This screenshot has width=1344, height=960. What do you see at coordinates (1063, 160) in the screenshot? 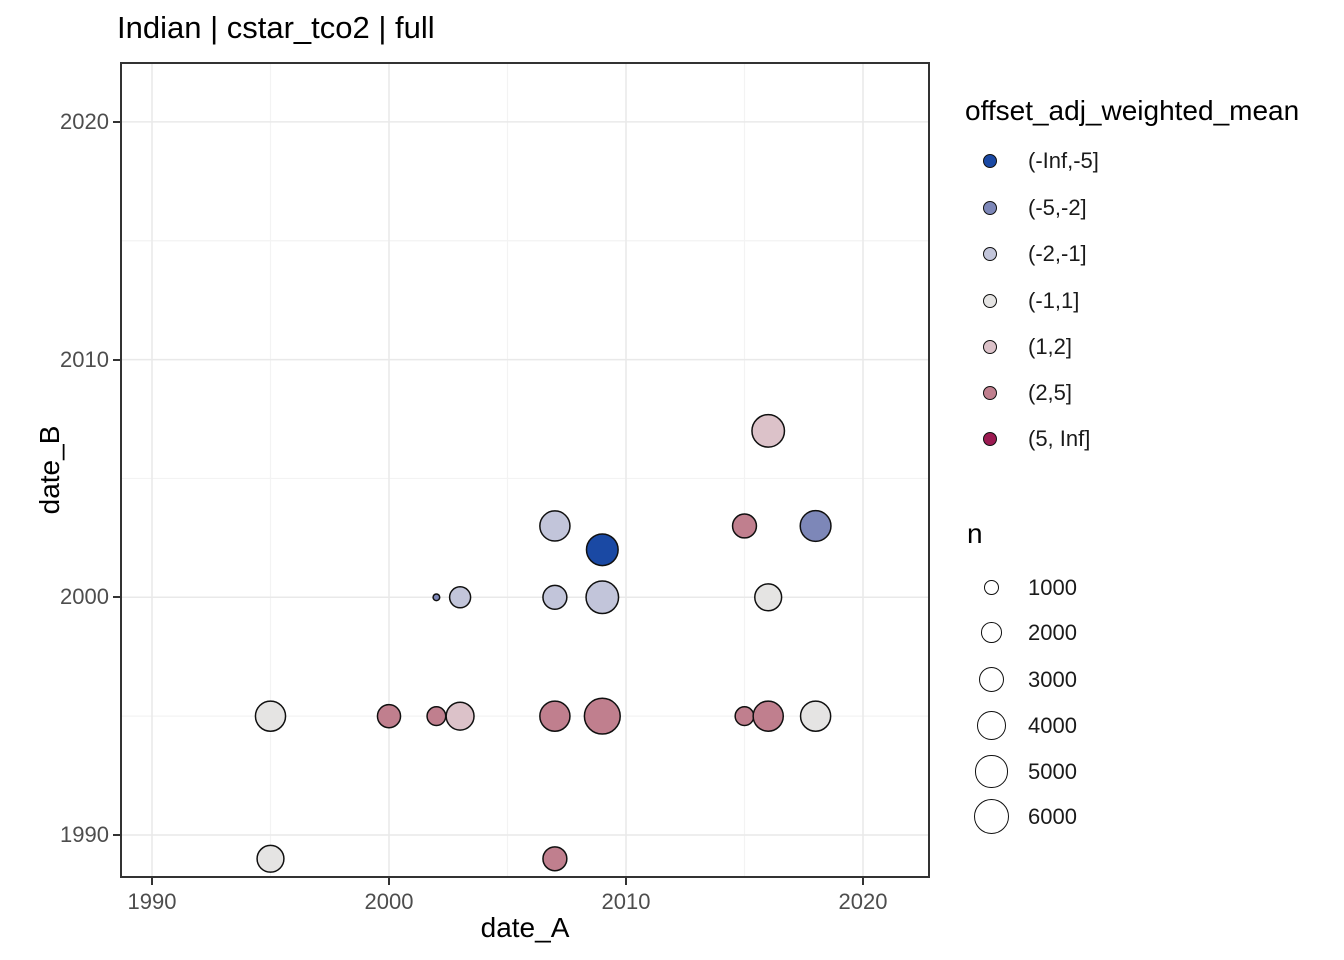
I see `color-legend-label: (-Inf,-5]` at bounding box center [1063, 160].